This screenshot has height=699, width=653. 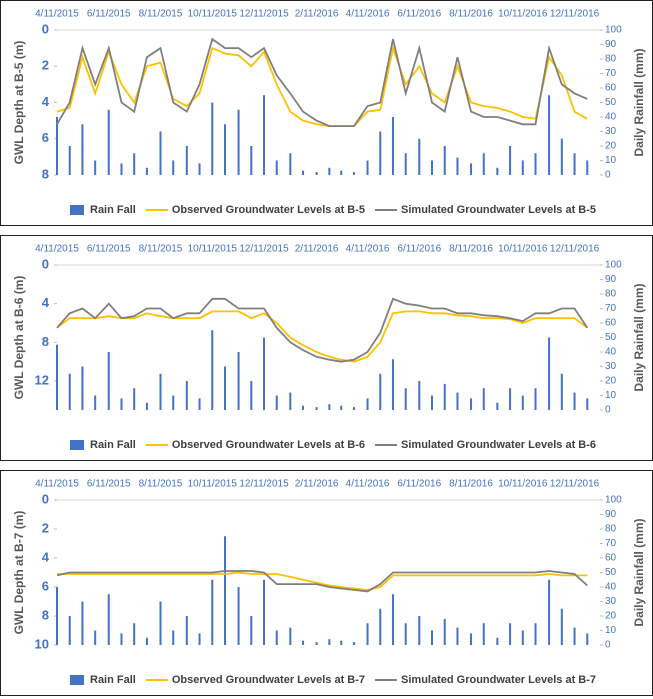 I want to click on x-tick-label: 4/11/2015, so click(x=57, y=484).